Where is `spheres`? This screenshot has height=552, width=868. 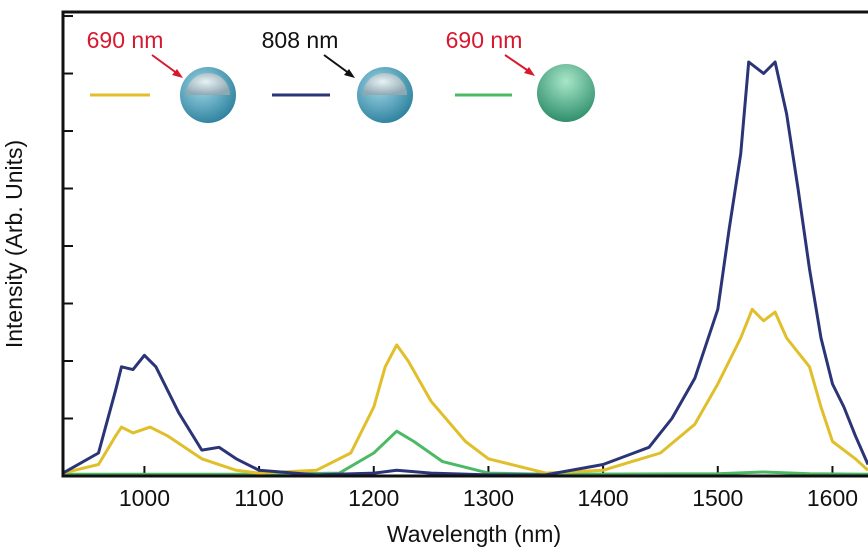 spheres is located at coordinates (387, 93).